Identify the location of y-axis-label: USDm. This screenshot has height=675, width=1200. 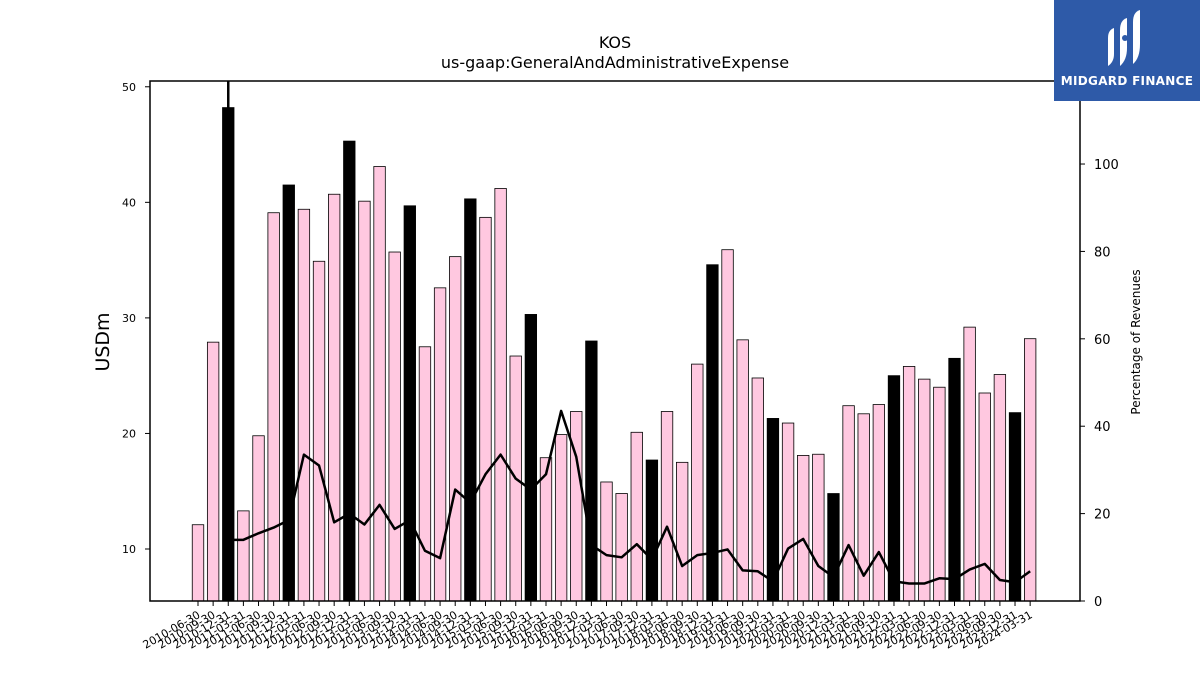
(103, 341).